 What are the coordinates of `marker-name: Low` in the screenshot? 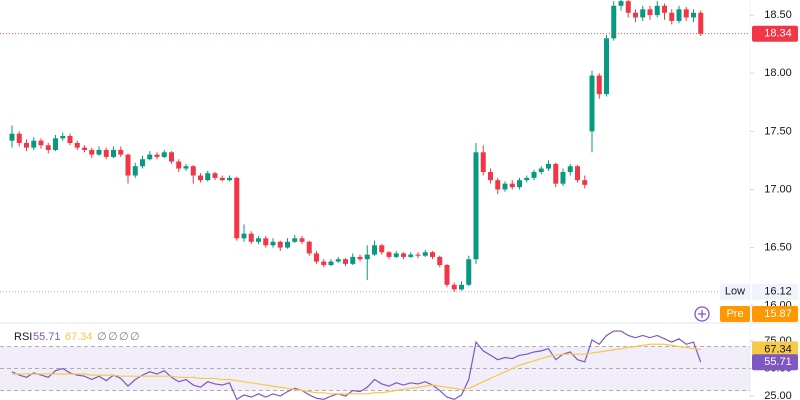 It's located at (735, 292).